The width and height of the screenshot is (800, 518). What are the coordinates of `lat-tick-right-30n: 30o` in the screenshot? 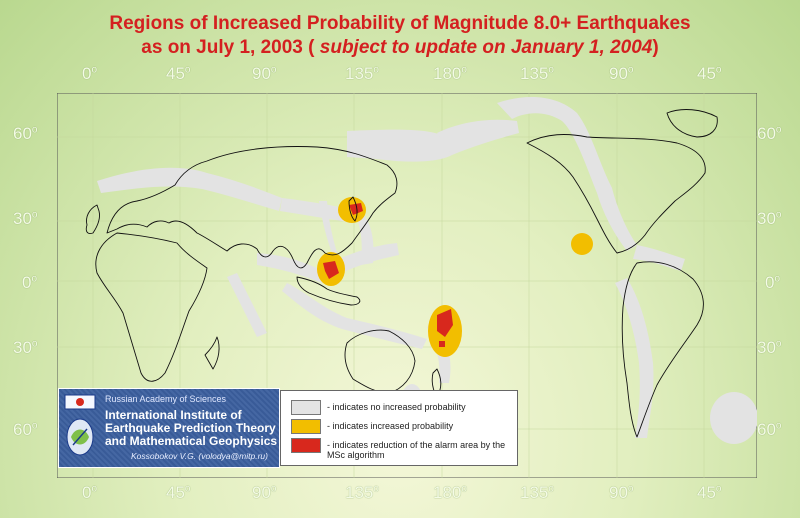 It's located at (769, 218).